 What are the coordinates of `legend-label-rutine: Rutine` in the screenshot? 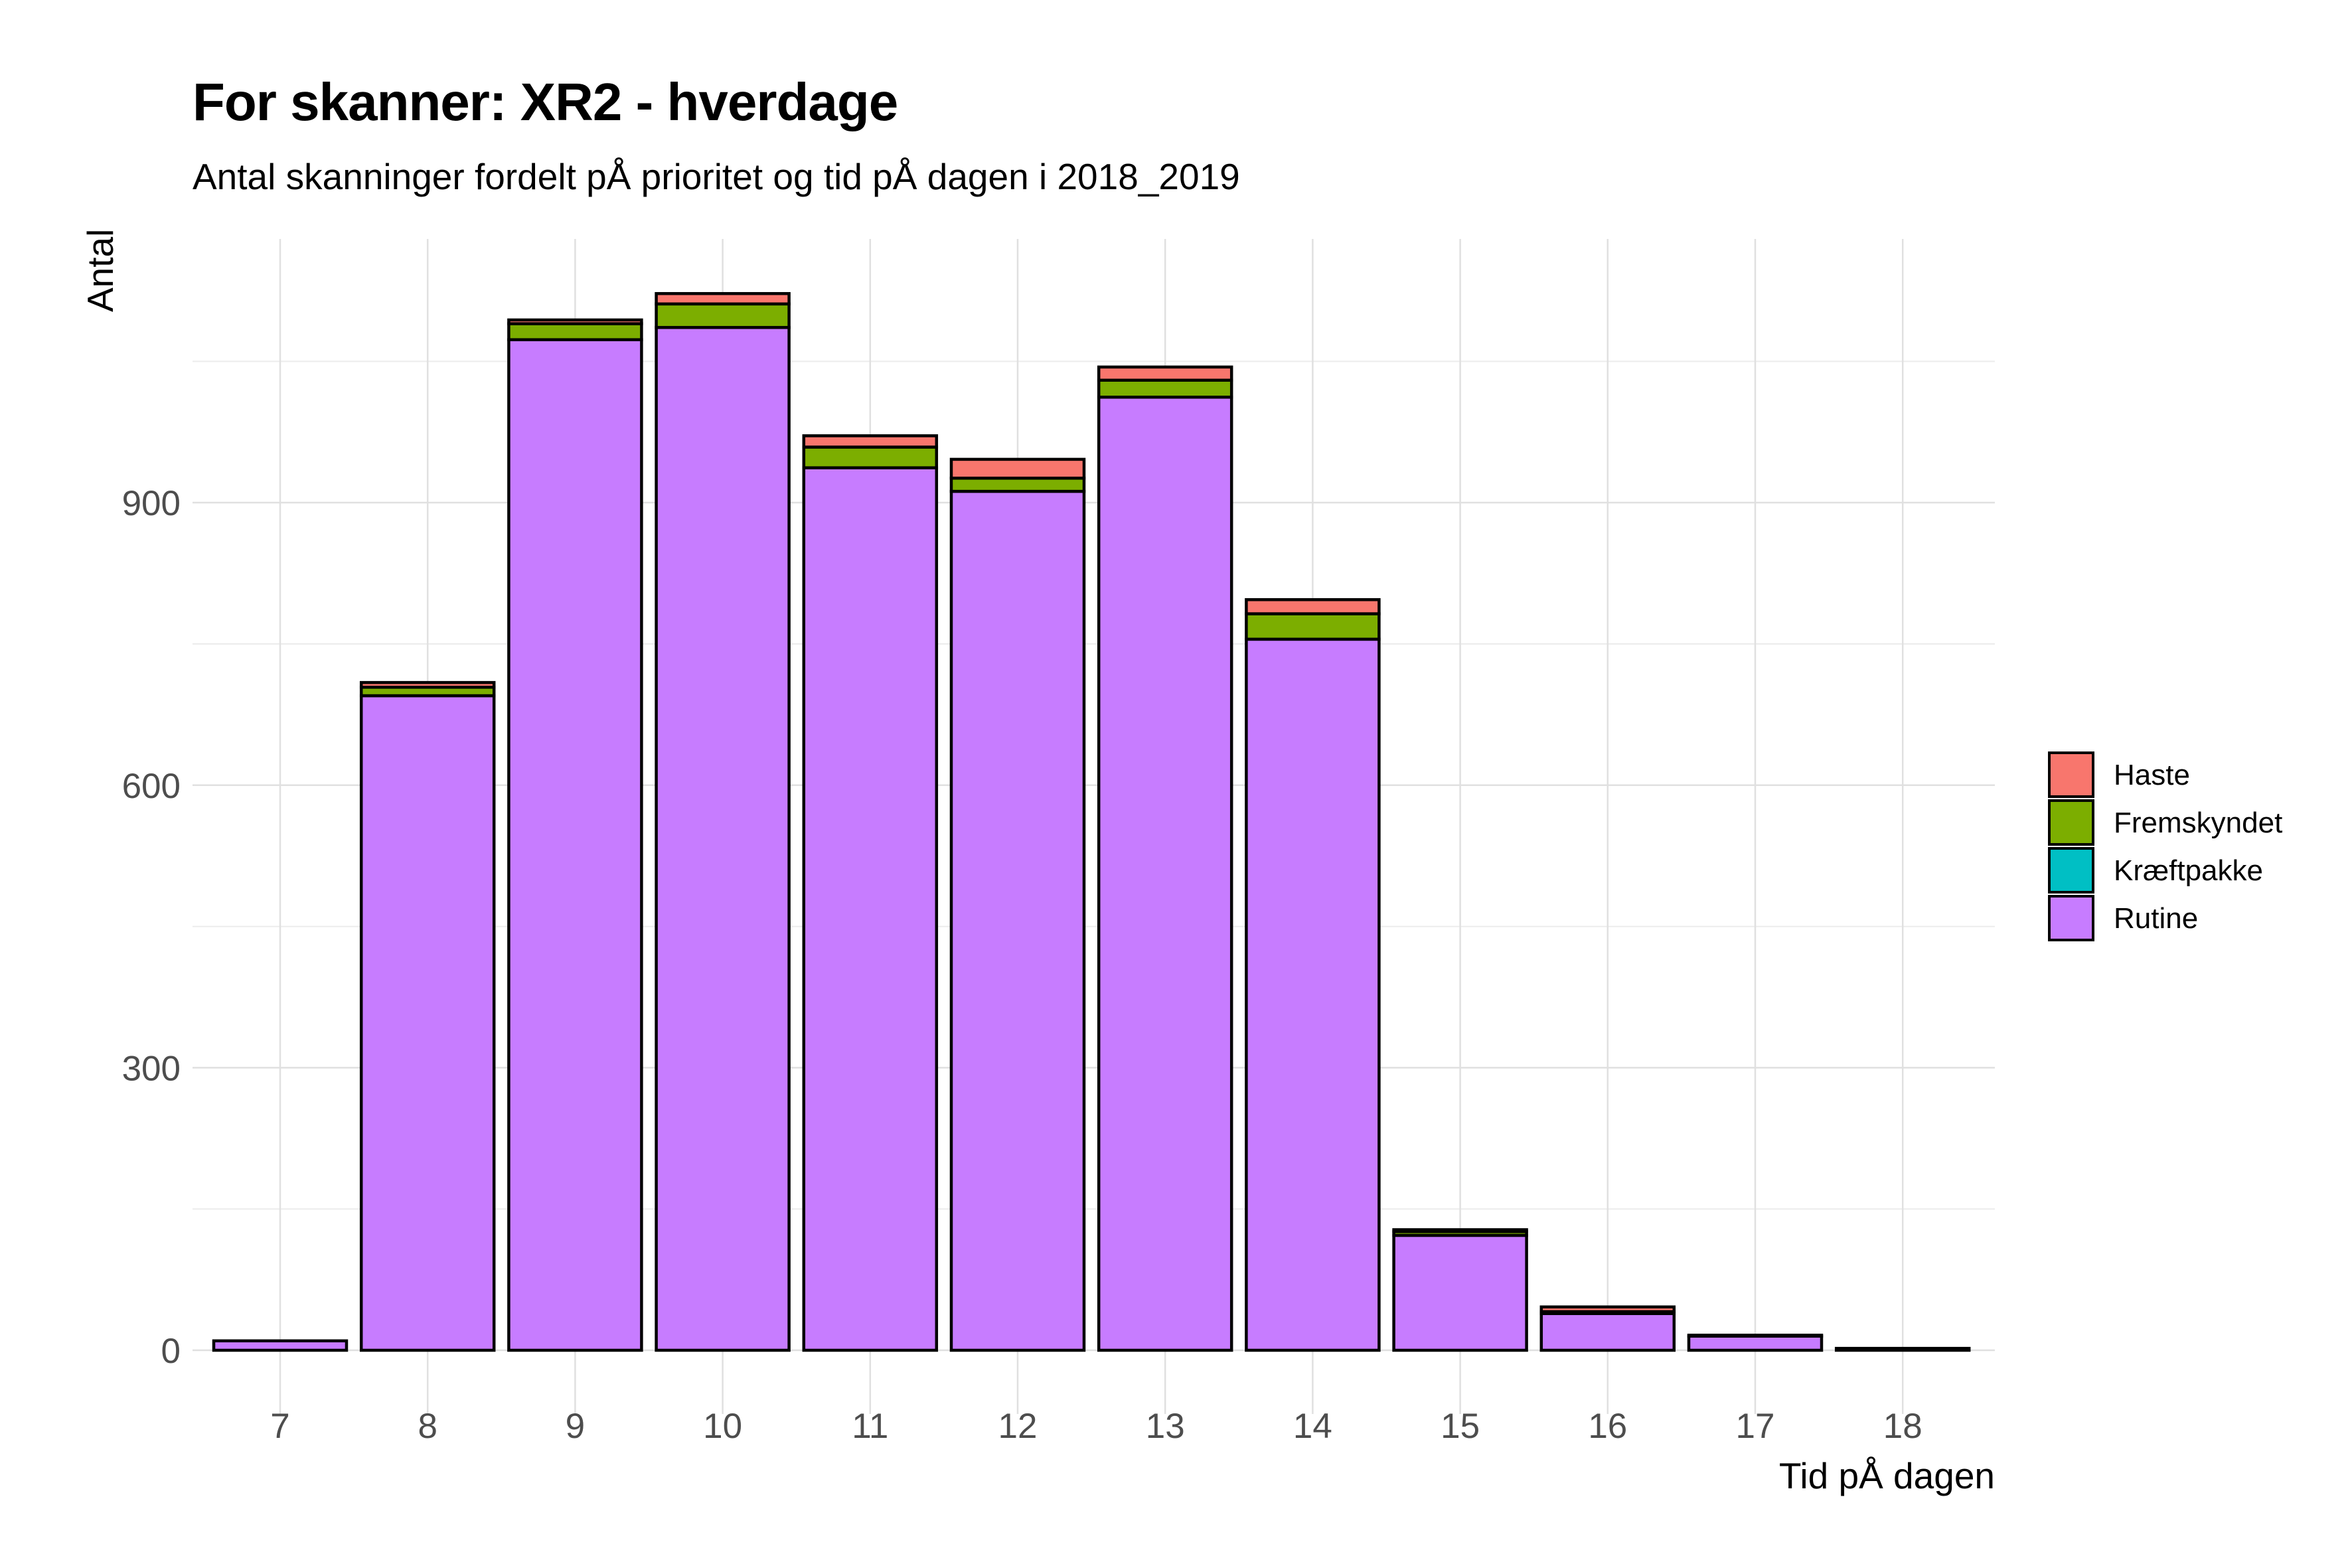 It's located at (2156, 919).